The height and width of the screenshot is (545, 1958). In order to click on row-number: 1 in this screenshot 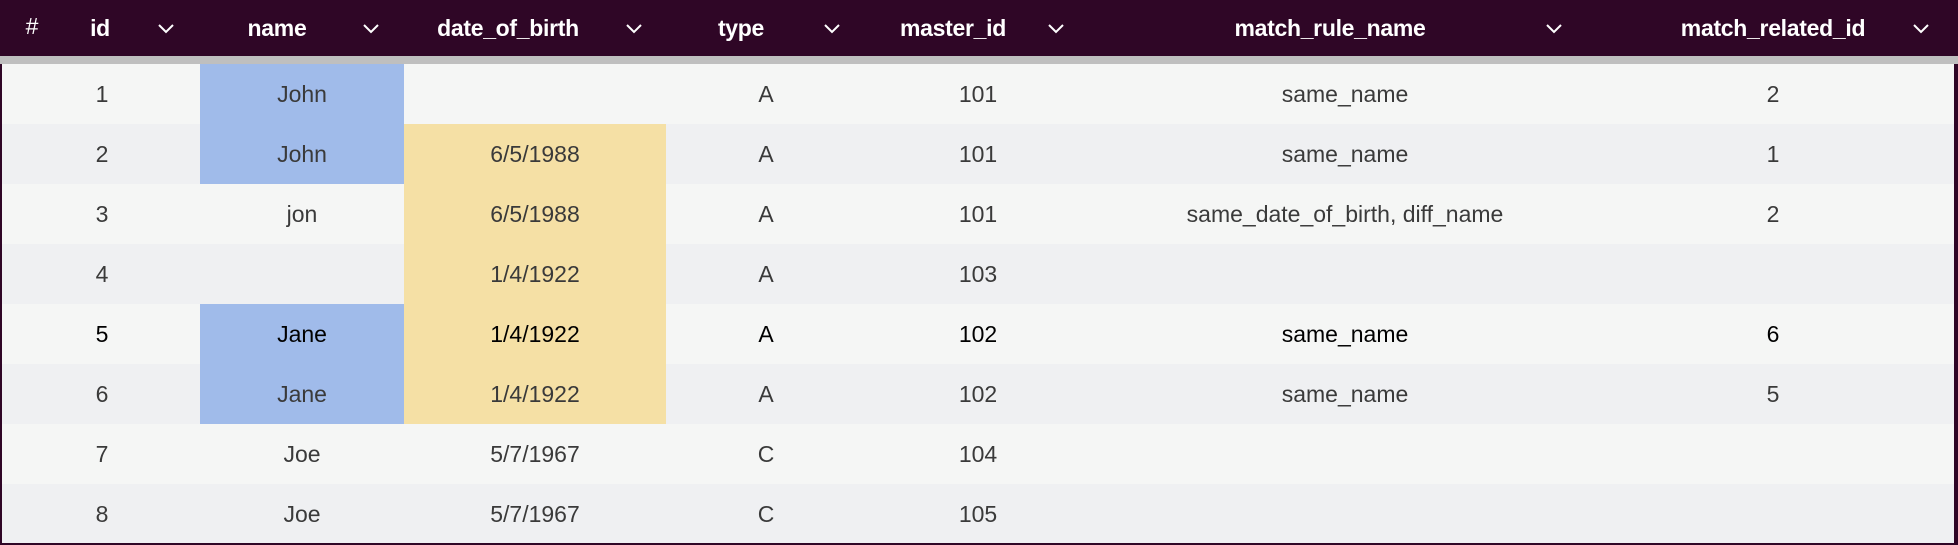, I will do `click(102, 94)`.